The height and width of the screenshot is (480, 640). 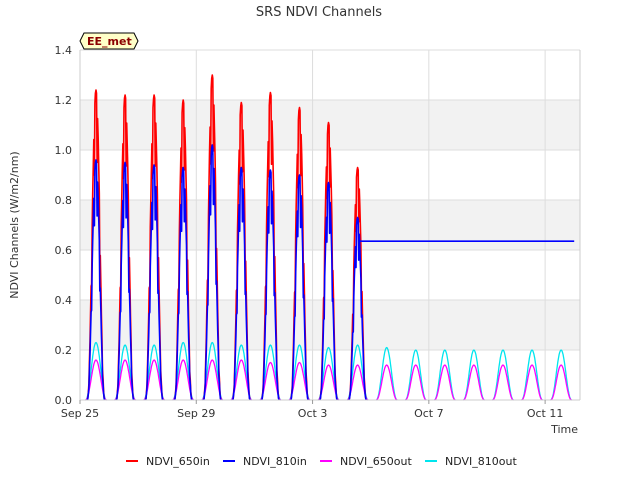 I want to click on y-tick-label: 1.4, so click(x=64, y=50).